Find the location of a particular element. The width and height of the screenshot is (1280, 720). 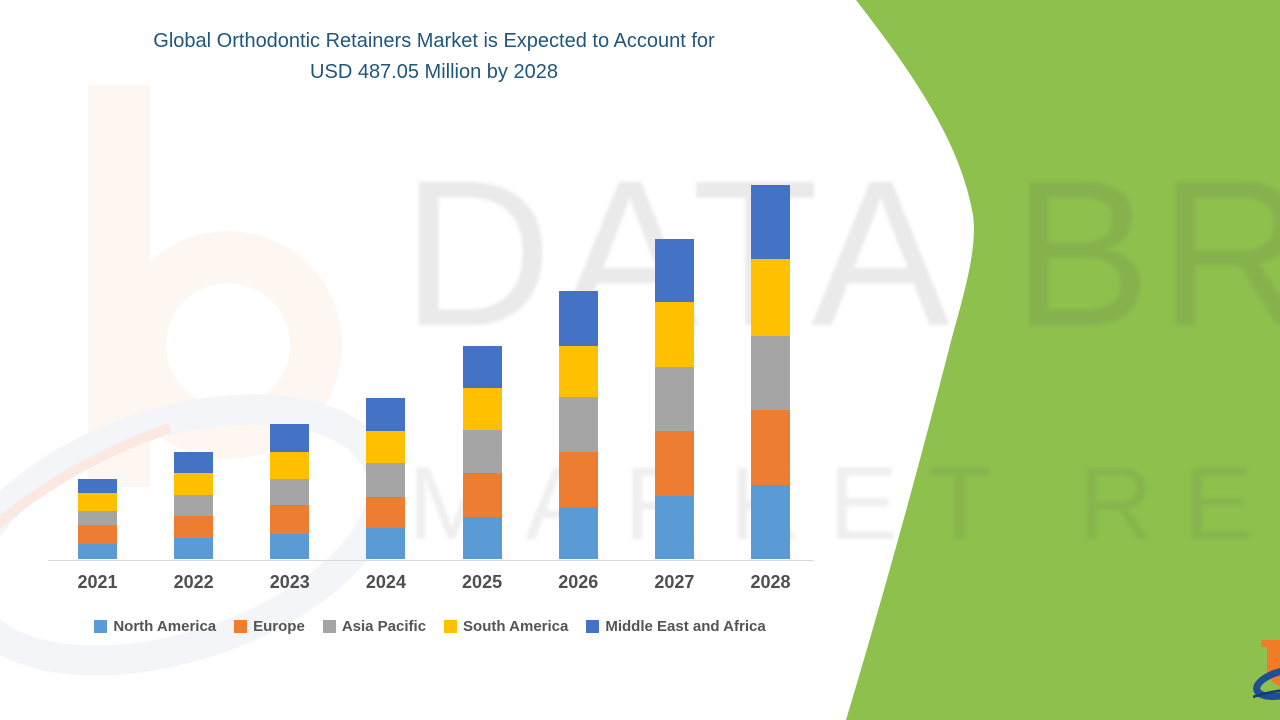

side-panel-title-line2: Market , is located at coordinates (1265, 56).